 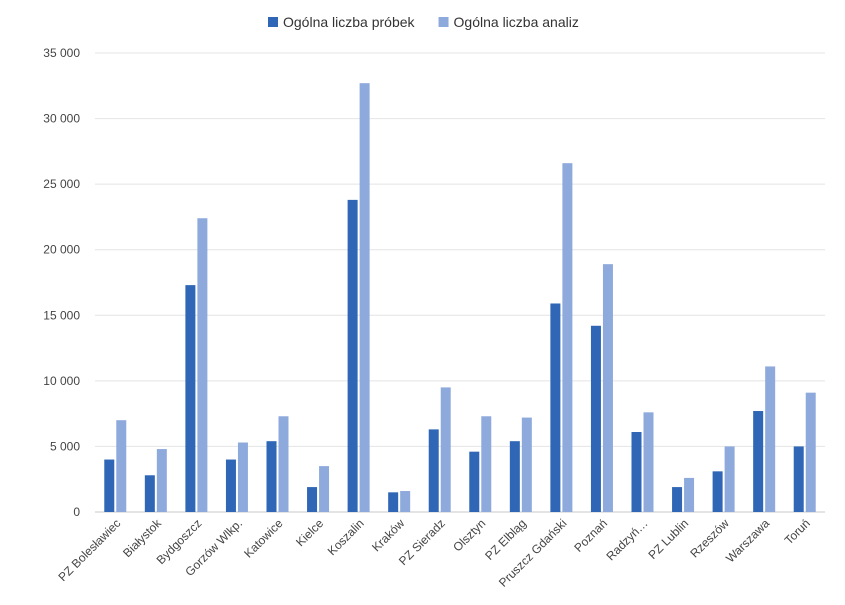 I want to click on y-tick-label: 30 000, so click(x=61, y=119).